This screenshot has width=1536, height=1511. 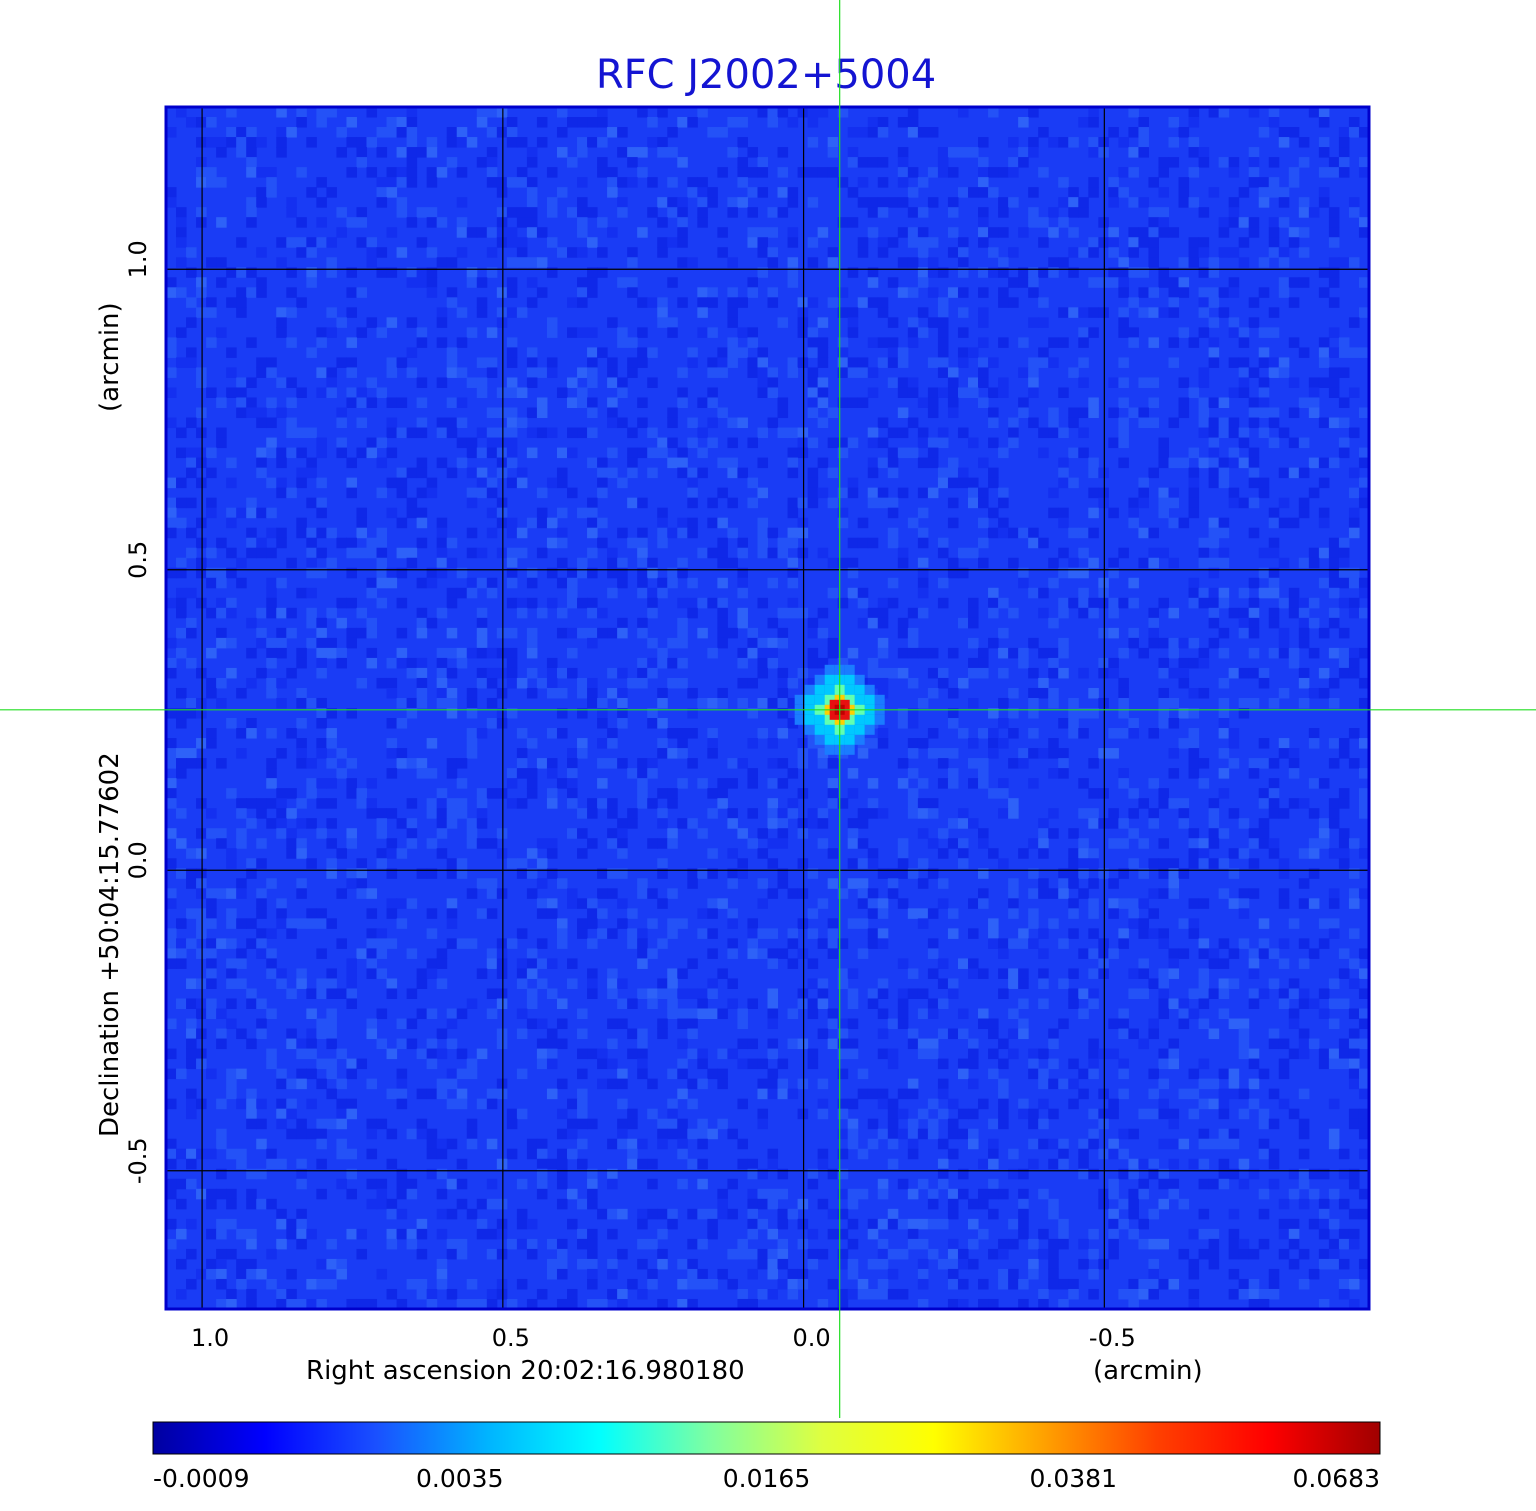 What do you see at coordinates (138, 560) in the screenshot?
I see `y-tick-label: 0.5` at bounding box center [138, 560].